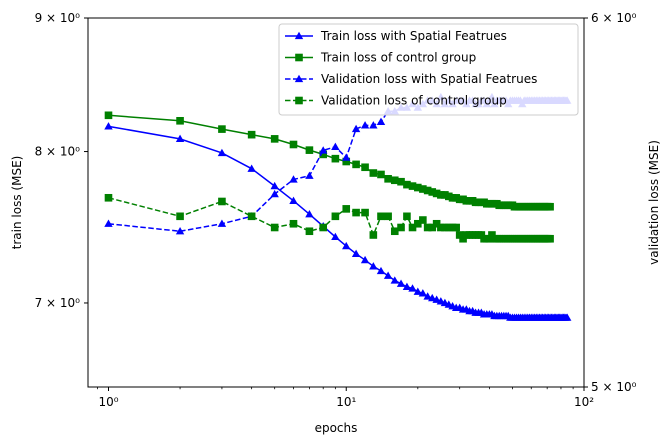 This screenshot has width=672, height=445. Describe the element at coordinates (413, 36) in the screenshot. I see `legend-label: Train loss with Spatial Featrues` at that location.